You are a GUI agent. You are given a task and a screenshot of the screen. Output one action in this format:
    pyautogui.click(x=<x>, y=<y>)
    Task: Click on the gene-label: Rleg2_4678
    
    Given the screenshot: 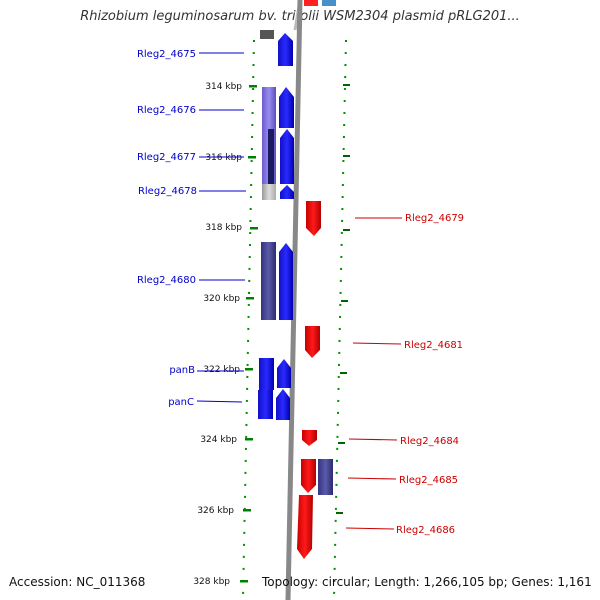 What is the action you would take?
    pyautogui.click(x=167, y=191)
    